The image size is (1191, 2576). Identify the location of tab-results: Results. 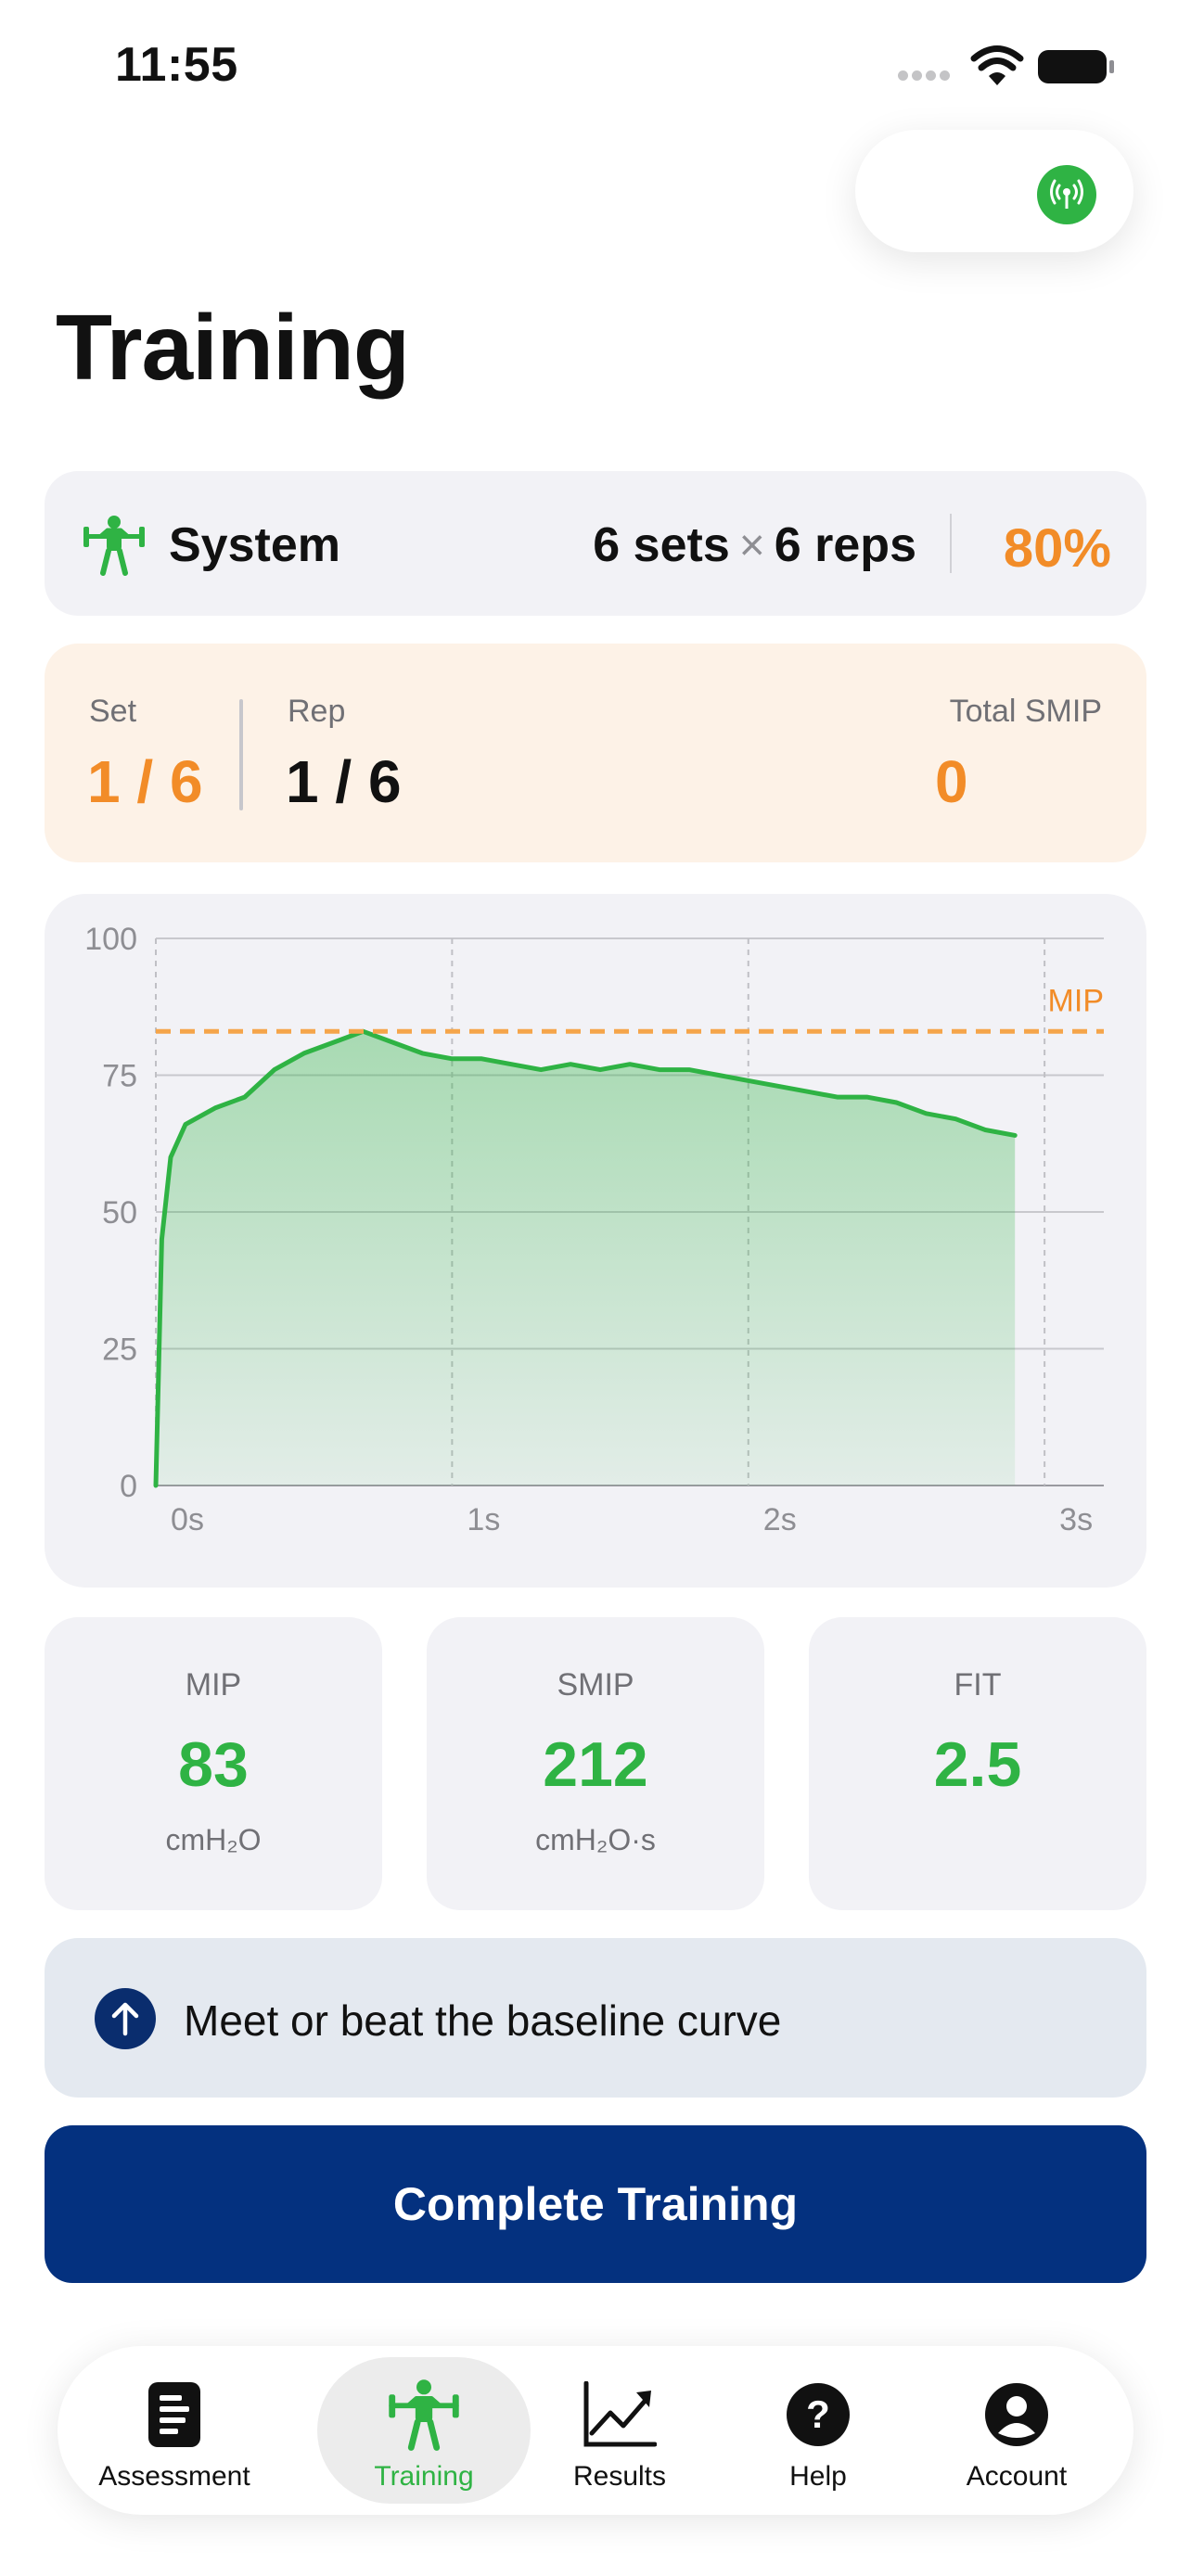
(620, 2431).